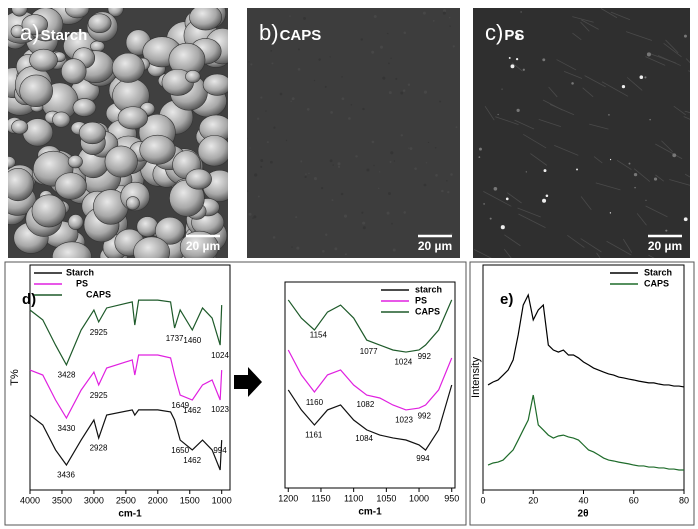  I want to click on x-tick-label: 1100, so click(353, 498).